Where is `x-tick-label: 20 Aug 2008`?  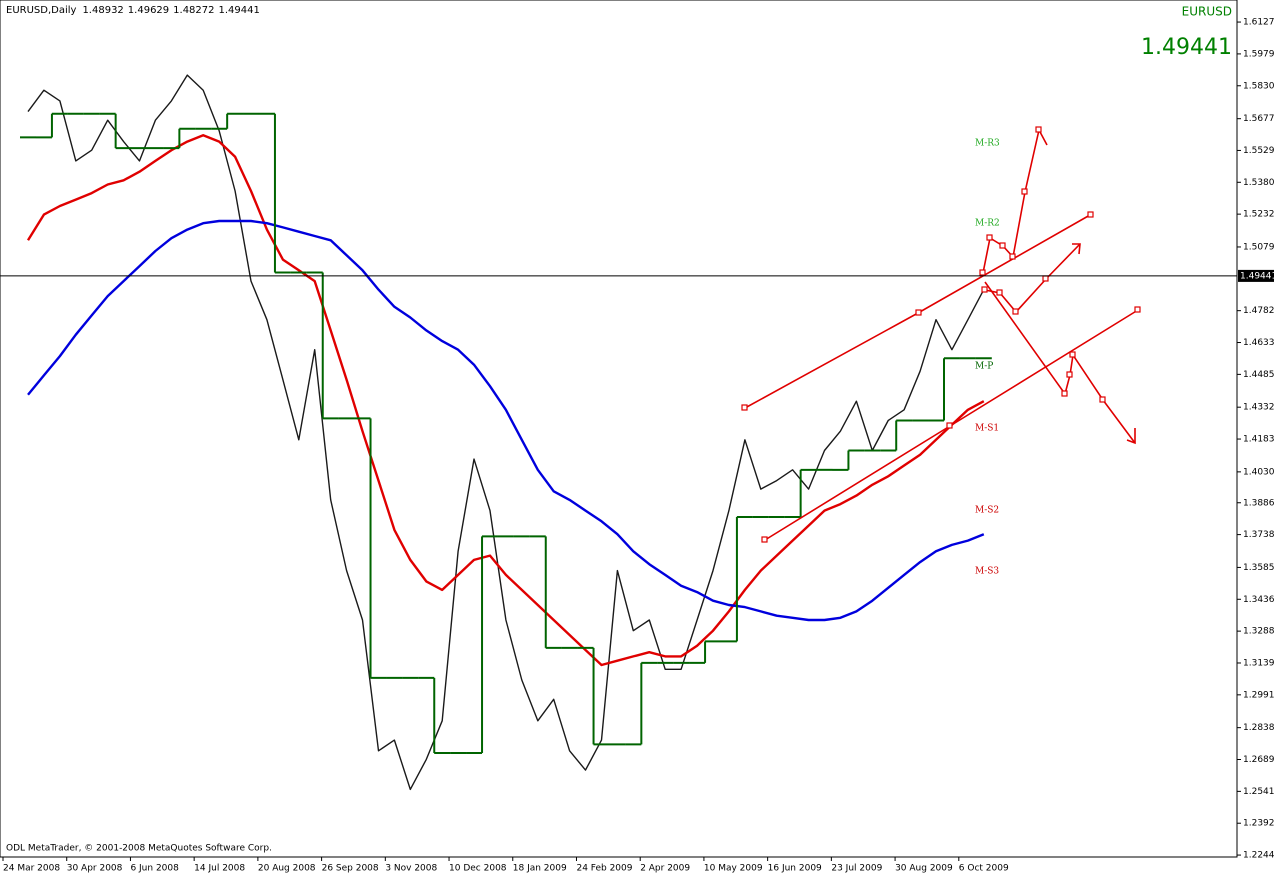
x-tick-label: 20 Aug 2008 is located at coordinates (287, 869).